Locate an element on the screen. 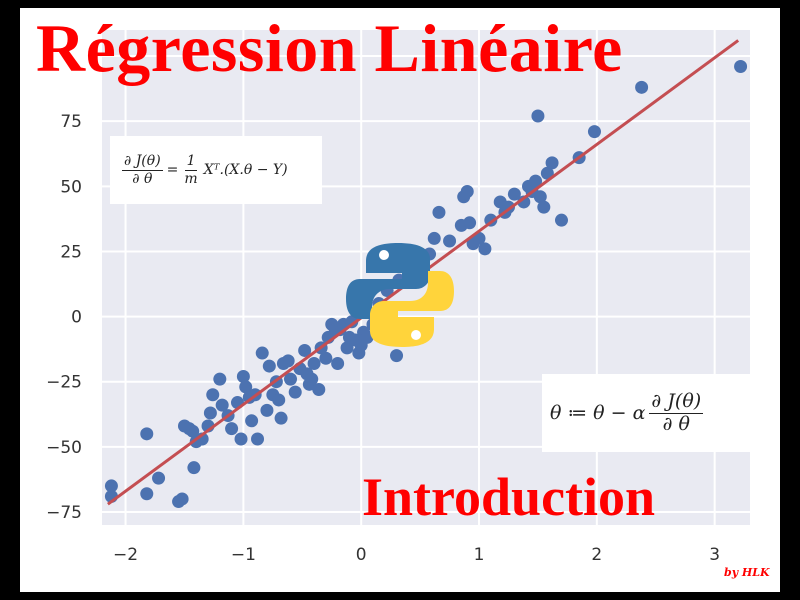 The height and width of the screenshot is (600, 800). python-logo-icon is located at coordinates (400, 295).